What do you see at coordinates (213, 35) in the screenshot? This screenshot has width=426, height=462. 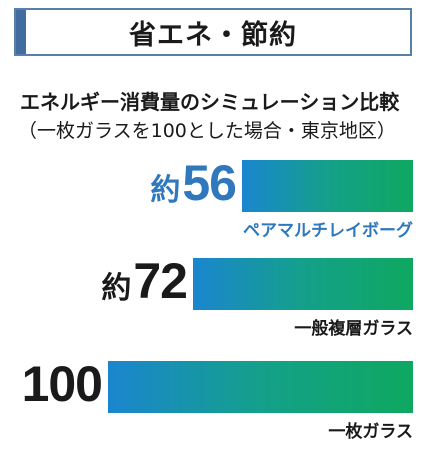 I see `header-title: 省エネ・節約` at bounding box center [213, 35].